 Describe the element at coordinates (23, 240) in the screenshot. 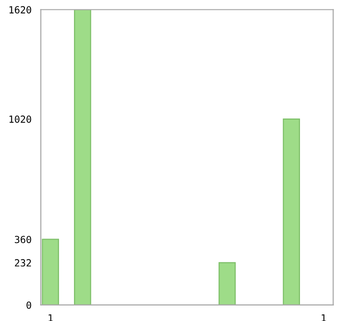

I see `y-tick-label: 360` at that location.